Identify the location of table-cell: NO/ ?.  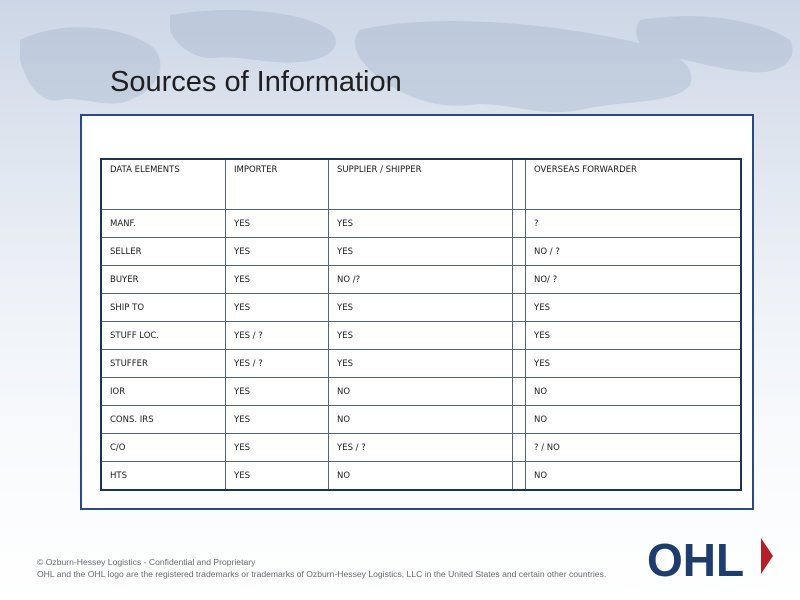
(633, 279).